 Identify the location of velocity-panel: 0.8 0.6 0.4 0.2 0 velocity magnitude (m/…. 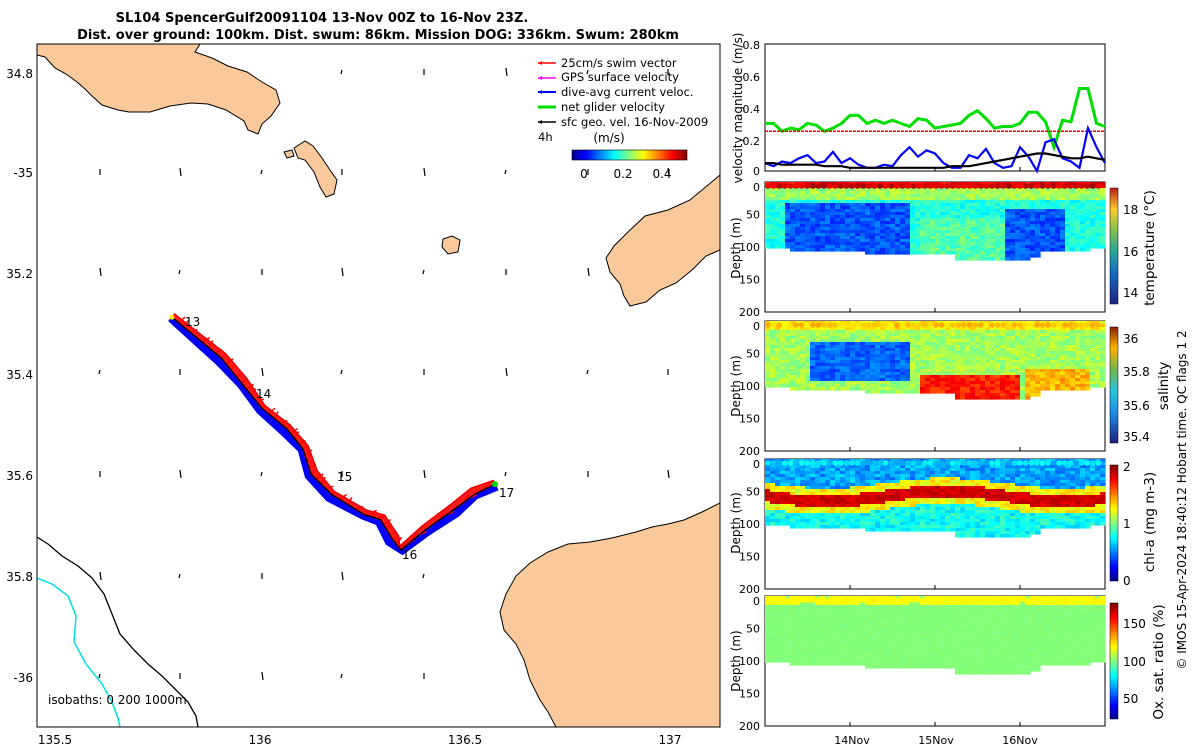
(918, 108).